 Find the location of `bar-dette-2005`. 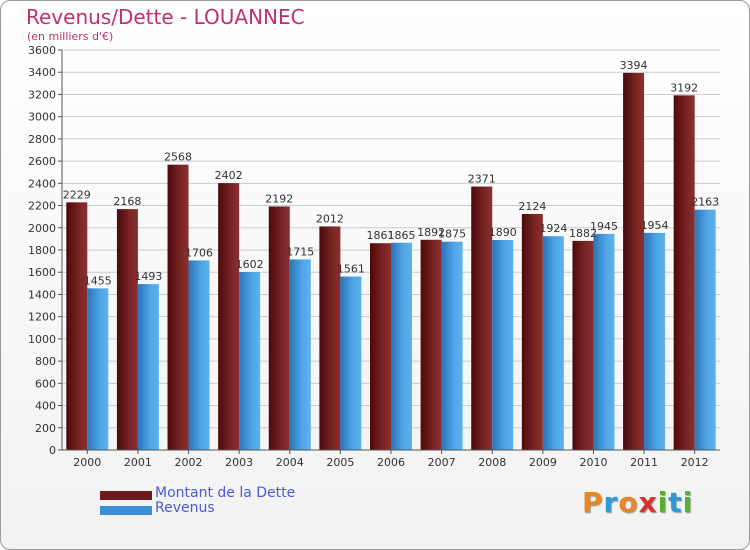

bar-dette-2005 is located at coordinates (330, 338).